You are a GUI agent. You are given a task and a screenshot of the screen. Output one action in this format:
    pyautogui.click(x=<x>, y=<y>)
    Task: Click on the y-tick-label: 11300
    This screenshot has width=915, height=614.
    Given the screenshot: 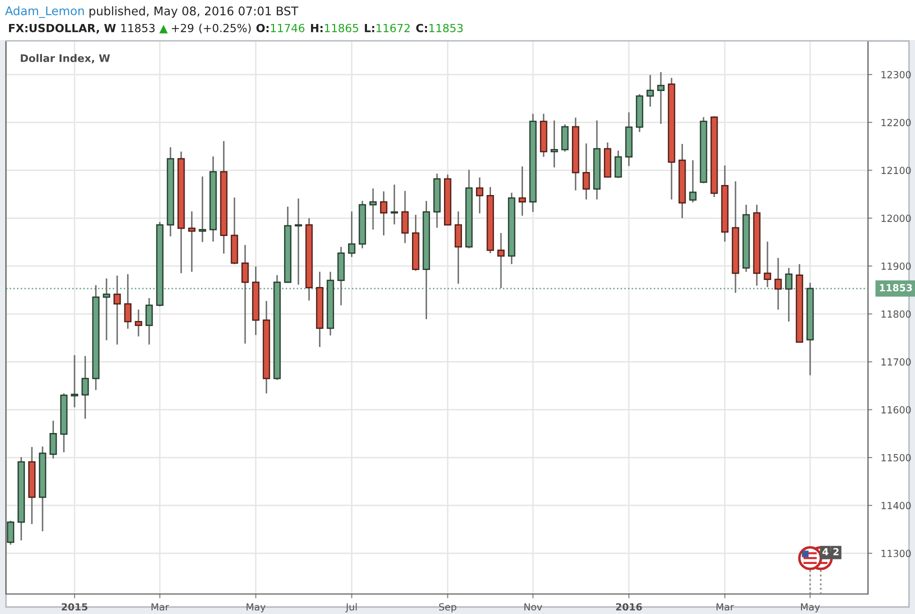 What is the action you would take?
    pyautogui.click(x=896, y=554)
    